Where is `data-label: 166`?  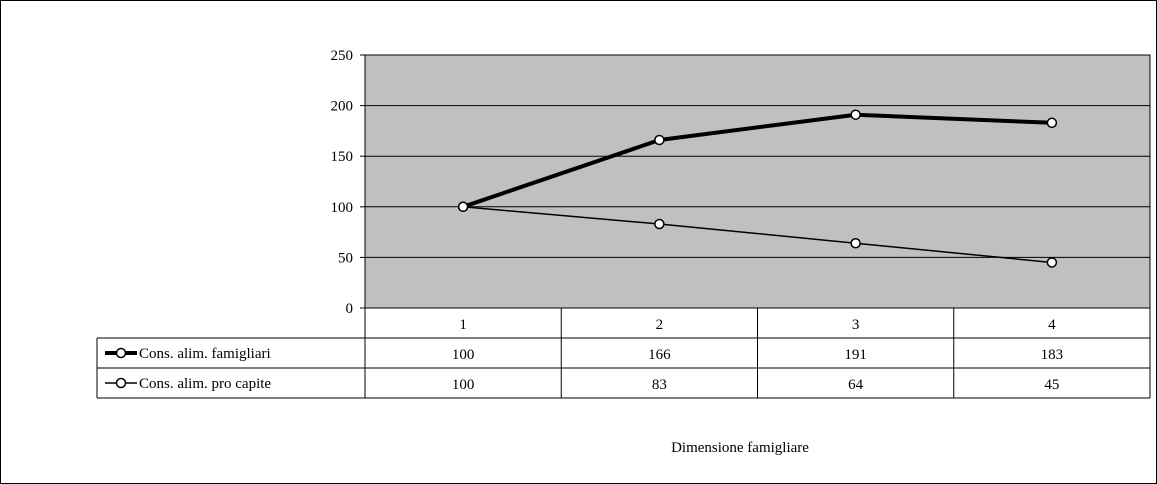
data-label: 166 is located at coordinates (659, 355).